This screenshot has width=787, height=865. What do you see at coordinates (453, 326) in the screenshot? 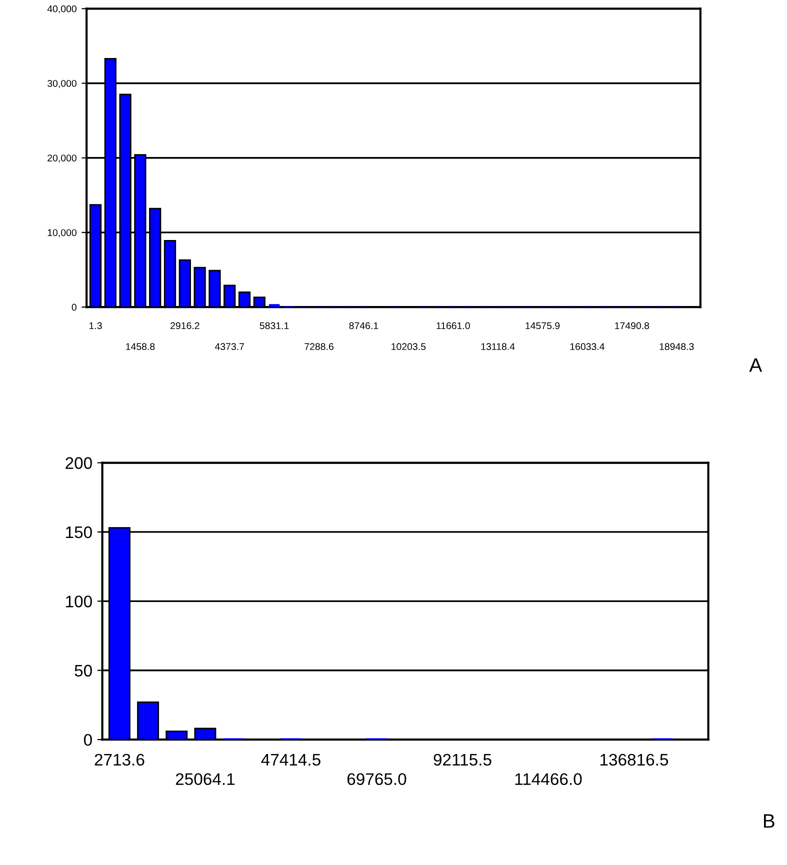
I see `x-tick-label: 11661.0` at bounding box center [453, 326].